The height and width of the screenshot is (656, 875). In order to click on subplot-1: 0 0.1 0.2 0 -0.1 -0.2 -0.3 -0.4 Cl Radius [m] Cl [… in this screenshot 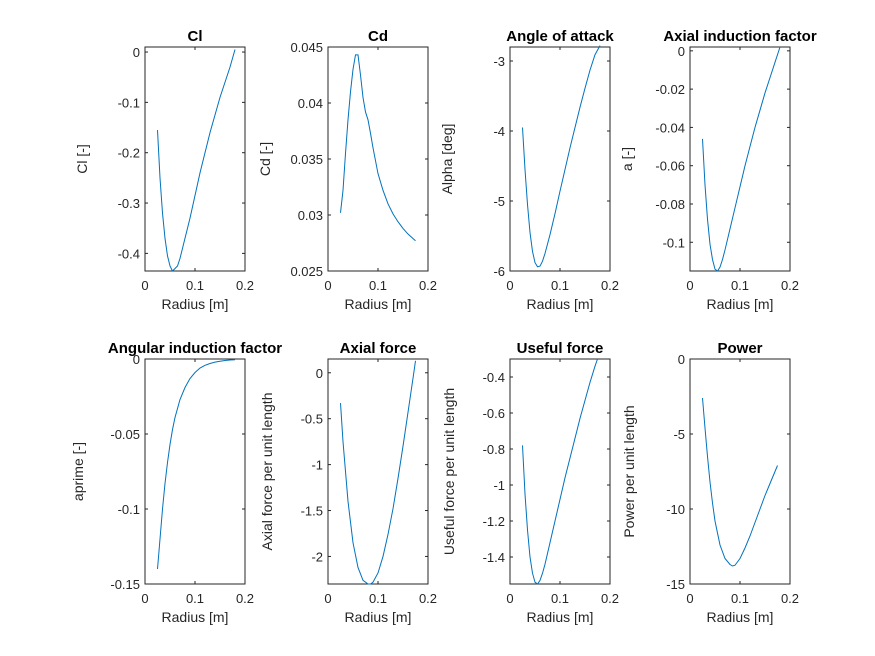, I will do `click(164, 170)`.